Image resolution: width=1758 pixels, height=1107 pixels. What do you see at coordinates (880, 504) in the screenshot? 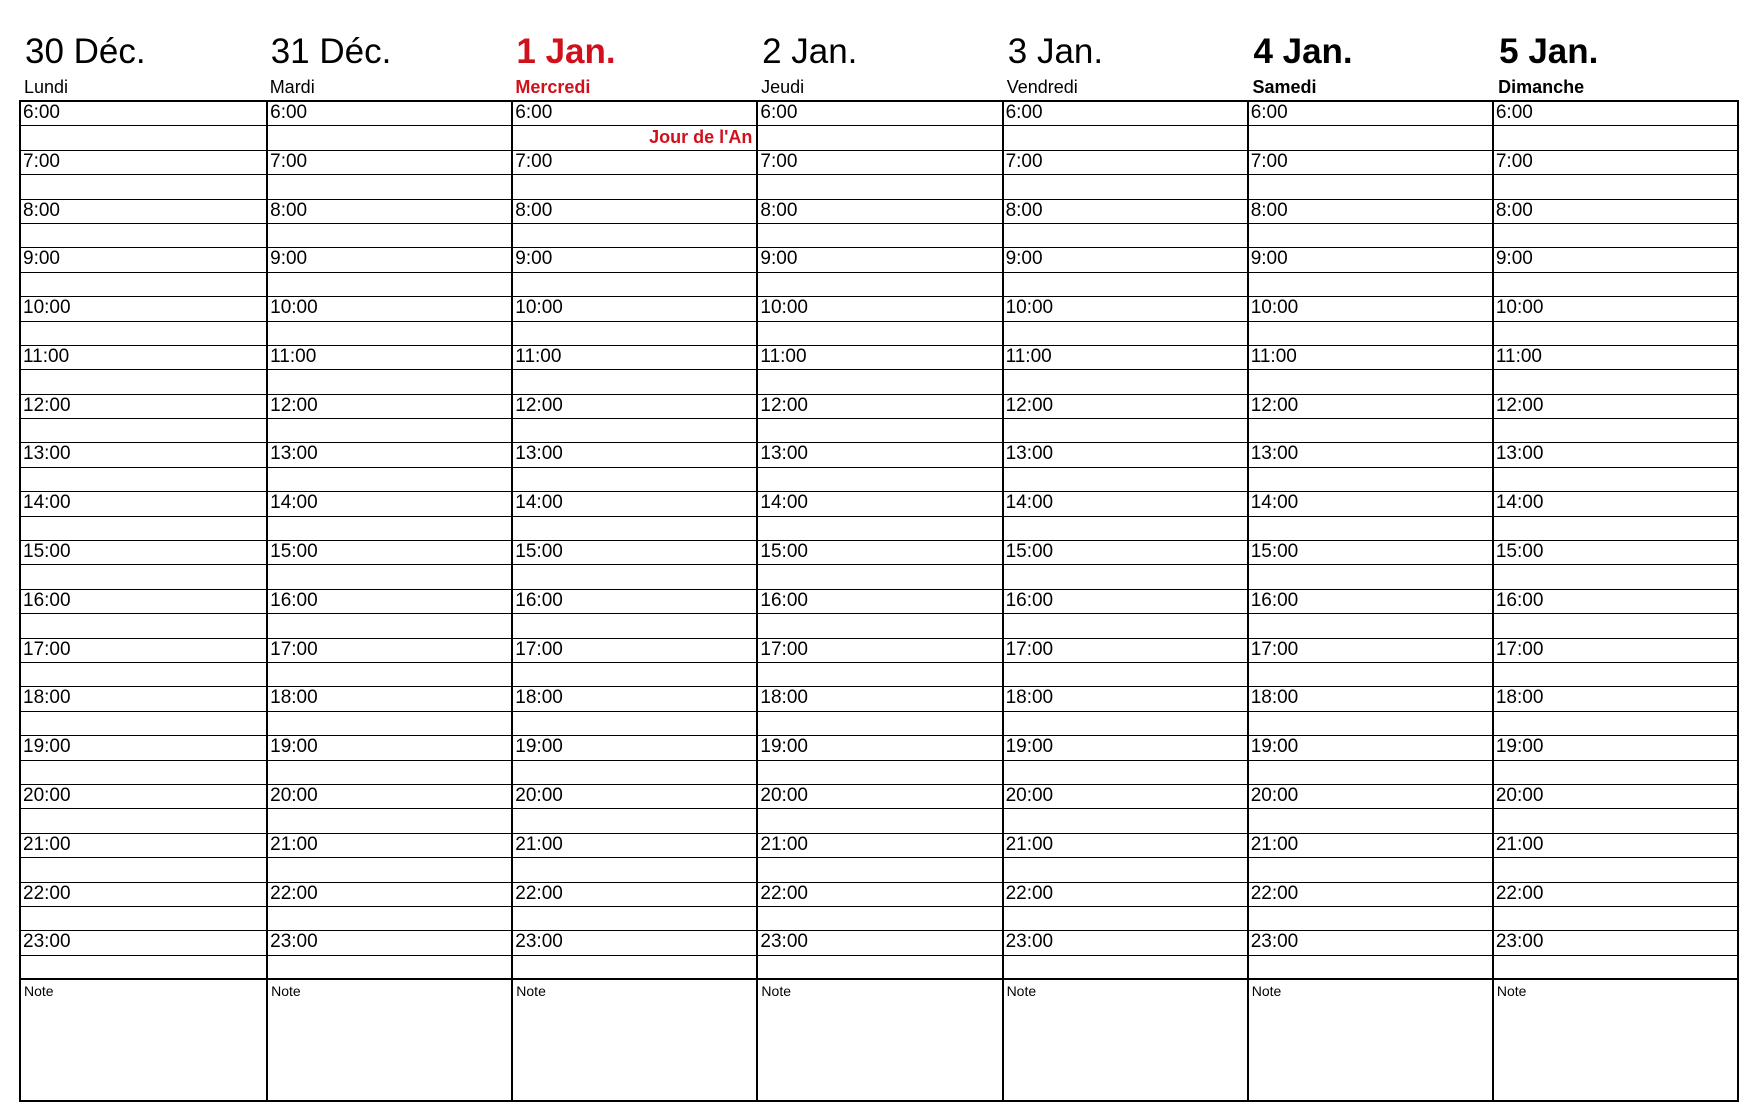
I see `hour-slot: 14:00` at bounding box center [880, 504].